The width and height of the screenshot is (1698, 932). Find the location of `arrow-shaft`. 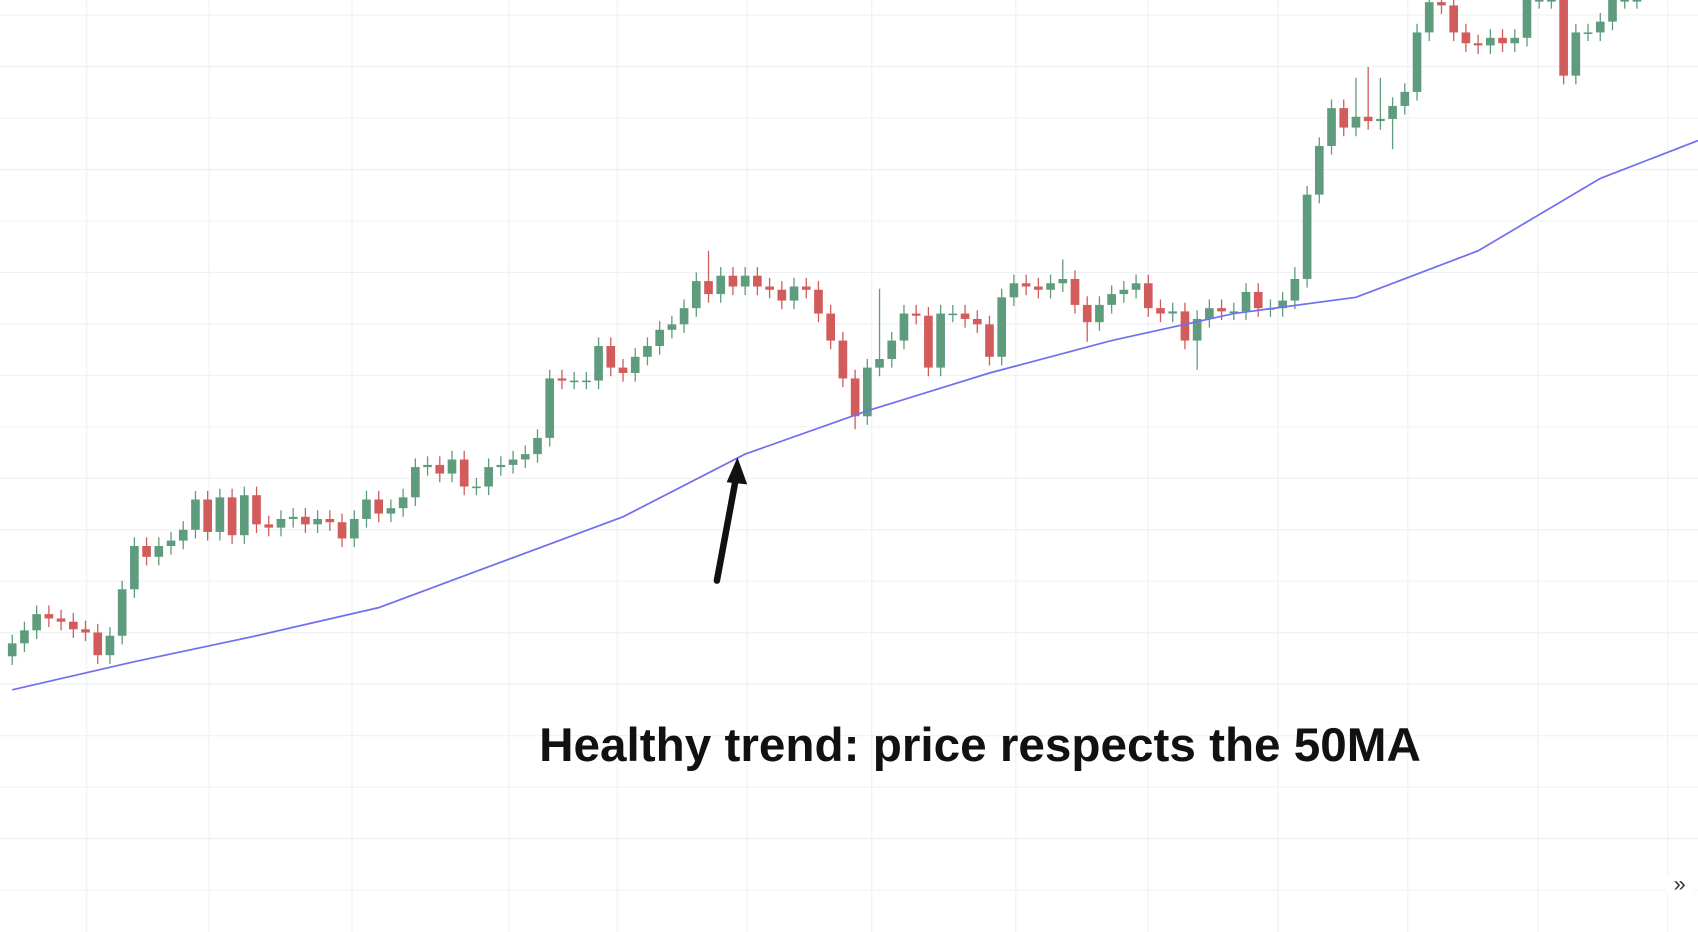

arrow-shaft is located at coordinates (726, 528).